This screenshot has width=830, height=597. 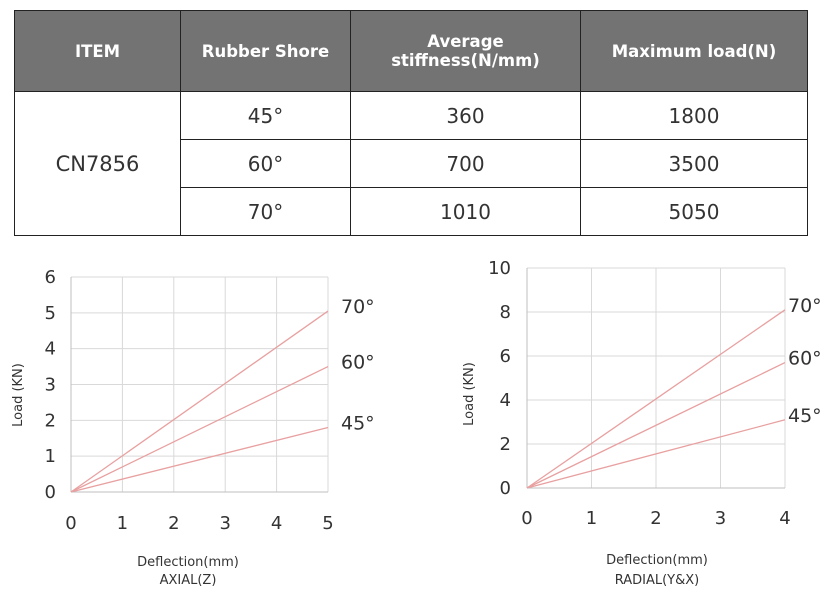 What do you see at coordinates (465, 211) in the screenshot?
I see `stiffness-cell: 1010` at bounding box center [465, 211].